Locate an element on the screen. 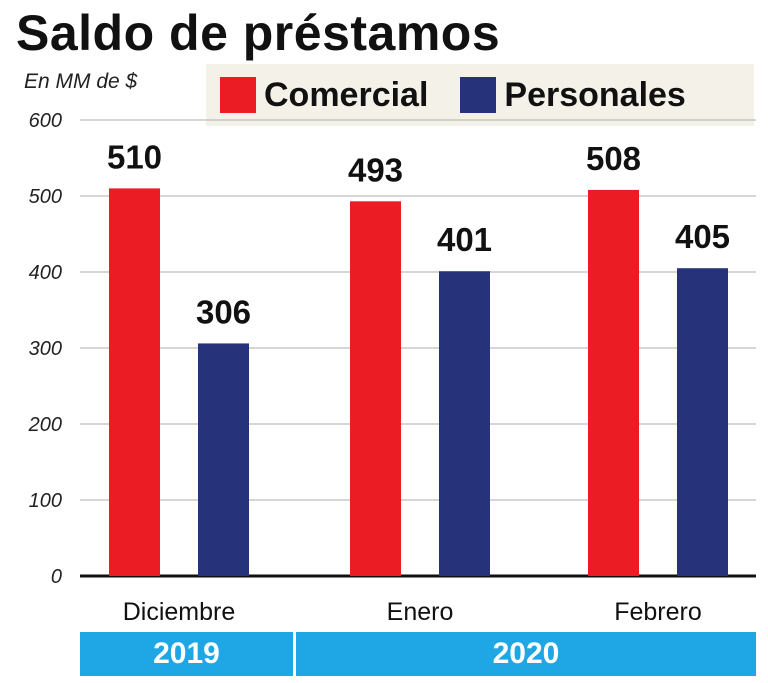 This screenshot has height=683, width=768. legend-item-personales: Personales is located at coordinates (573, 95).